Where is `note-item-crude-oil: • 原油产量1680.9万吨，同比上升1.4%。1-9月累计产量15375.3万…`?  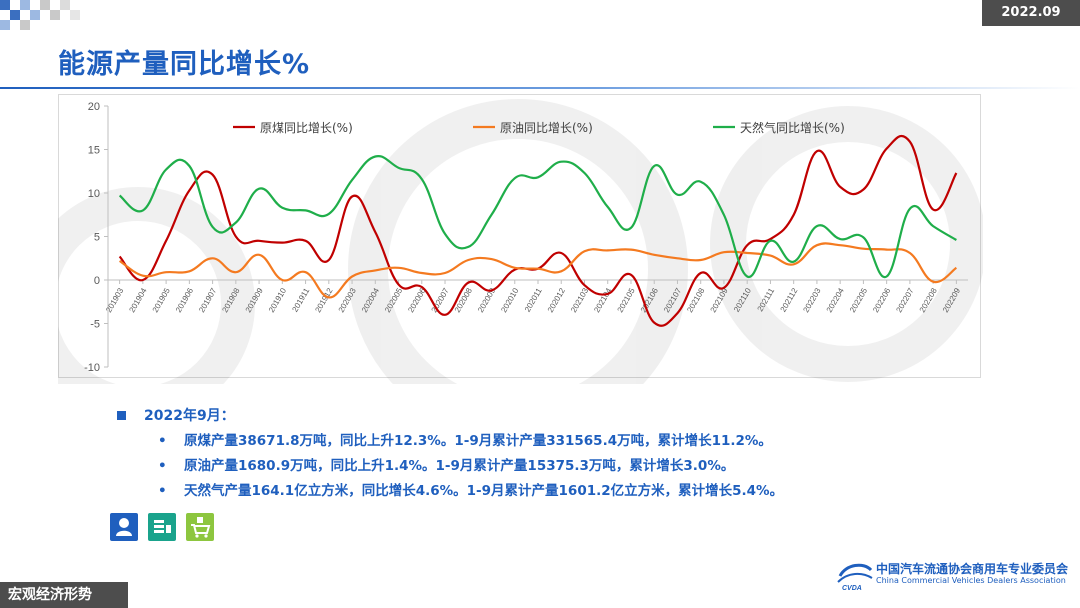
note-item-crude-oil: • 原油产量1680.9万吨，同比上升1.4%。1-9月累计产量15375.3万… is located at coordinates (450, 466).